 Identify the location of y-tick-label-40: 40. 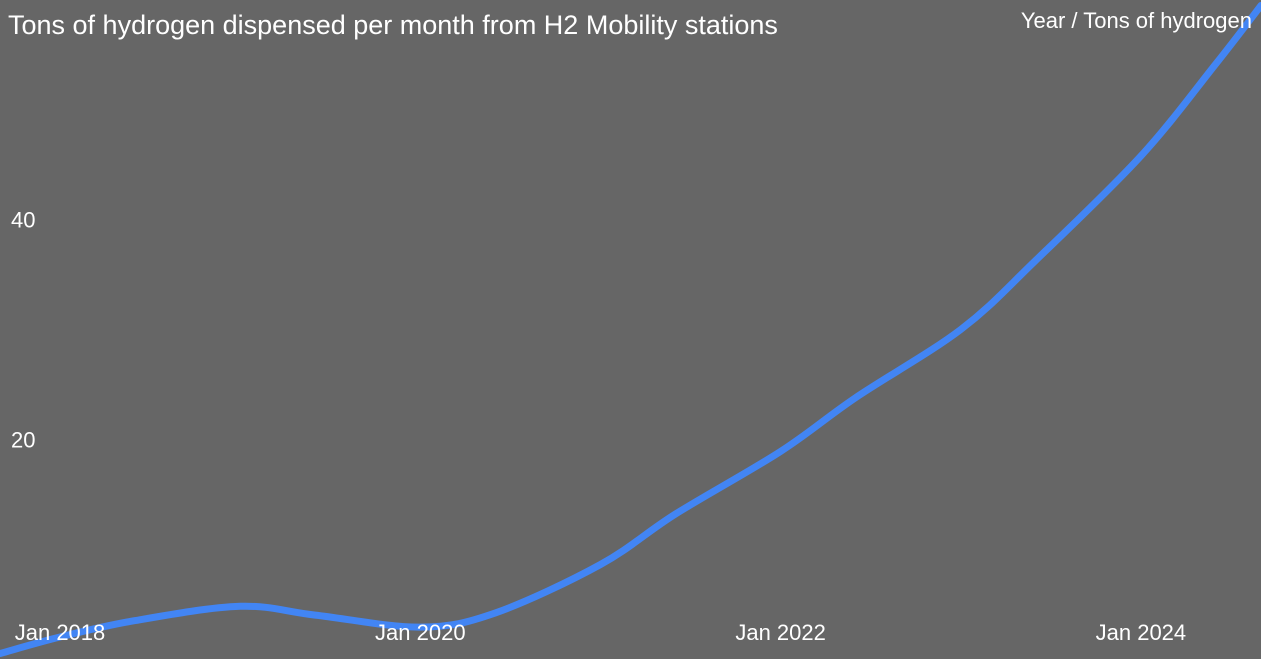
(23, 220).